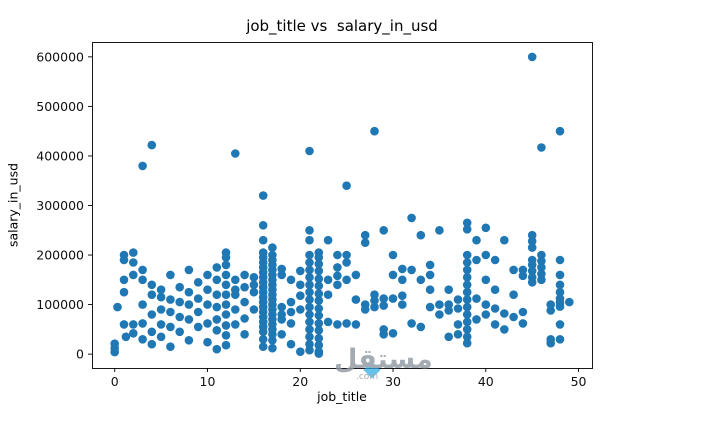 Image resolution: width=714 pixels, height=432 pixels. What do you see at coordinates (208, 381) in the screenshot?
I see `x-tick-label: 10` at bounding box center [208, 381].